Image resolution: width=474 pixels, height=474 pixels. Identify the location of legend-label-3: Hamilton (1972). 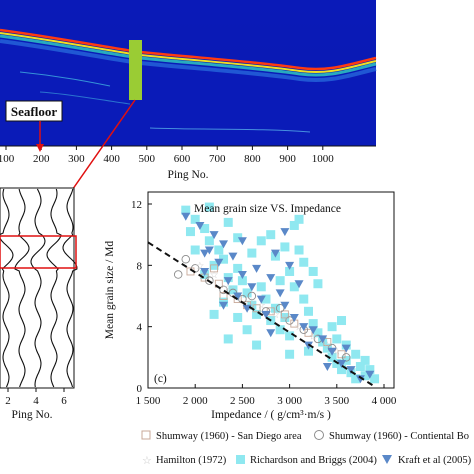
(191, 460).